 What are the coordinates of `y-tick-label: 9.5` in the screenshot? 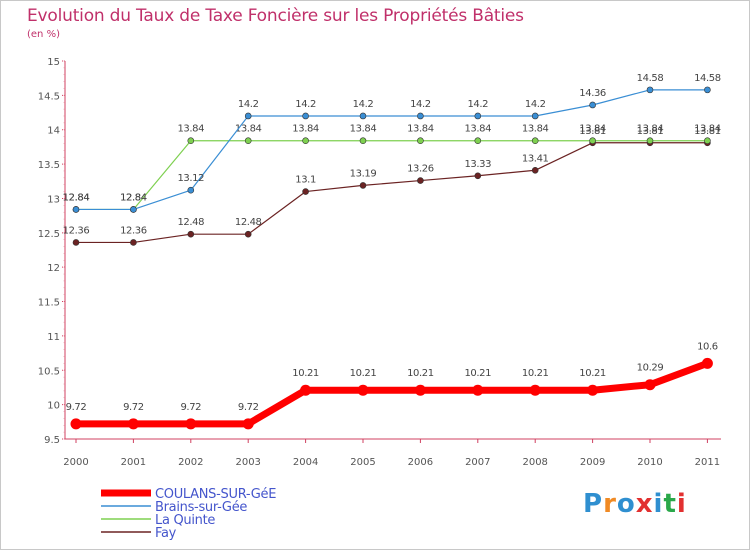 It's located at (52, 440).